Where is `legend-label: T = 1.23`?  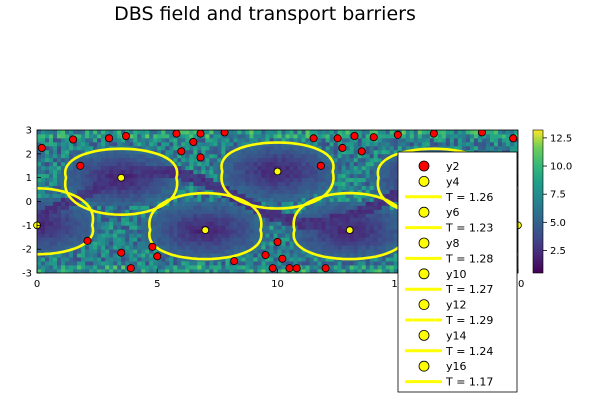
legend-label: T = 1.23 is located at coordinates (469, 228).